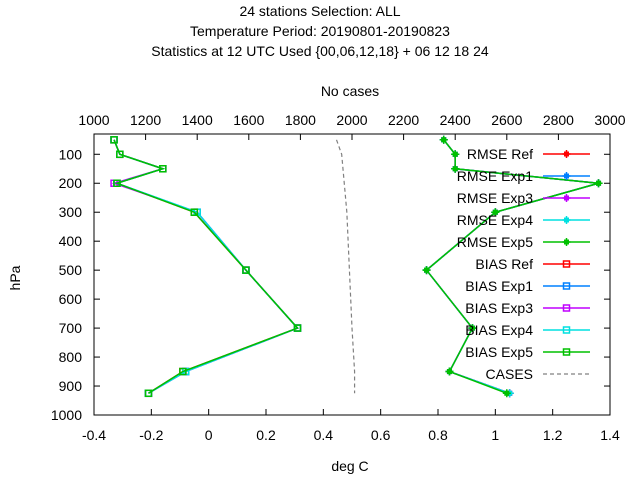 This screenshot has height=480, width=640. I want to click on legend-label: BIAS Exp1, so click(499, 286).